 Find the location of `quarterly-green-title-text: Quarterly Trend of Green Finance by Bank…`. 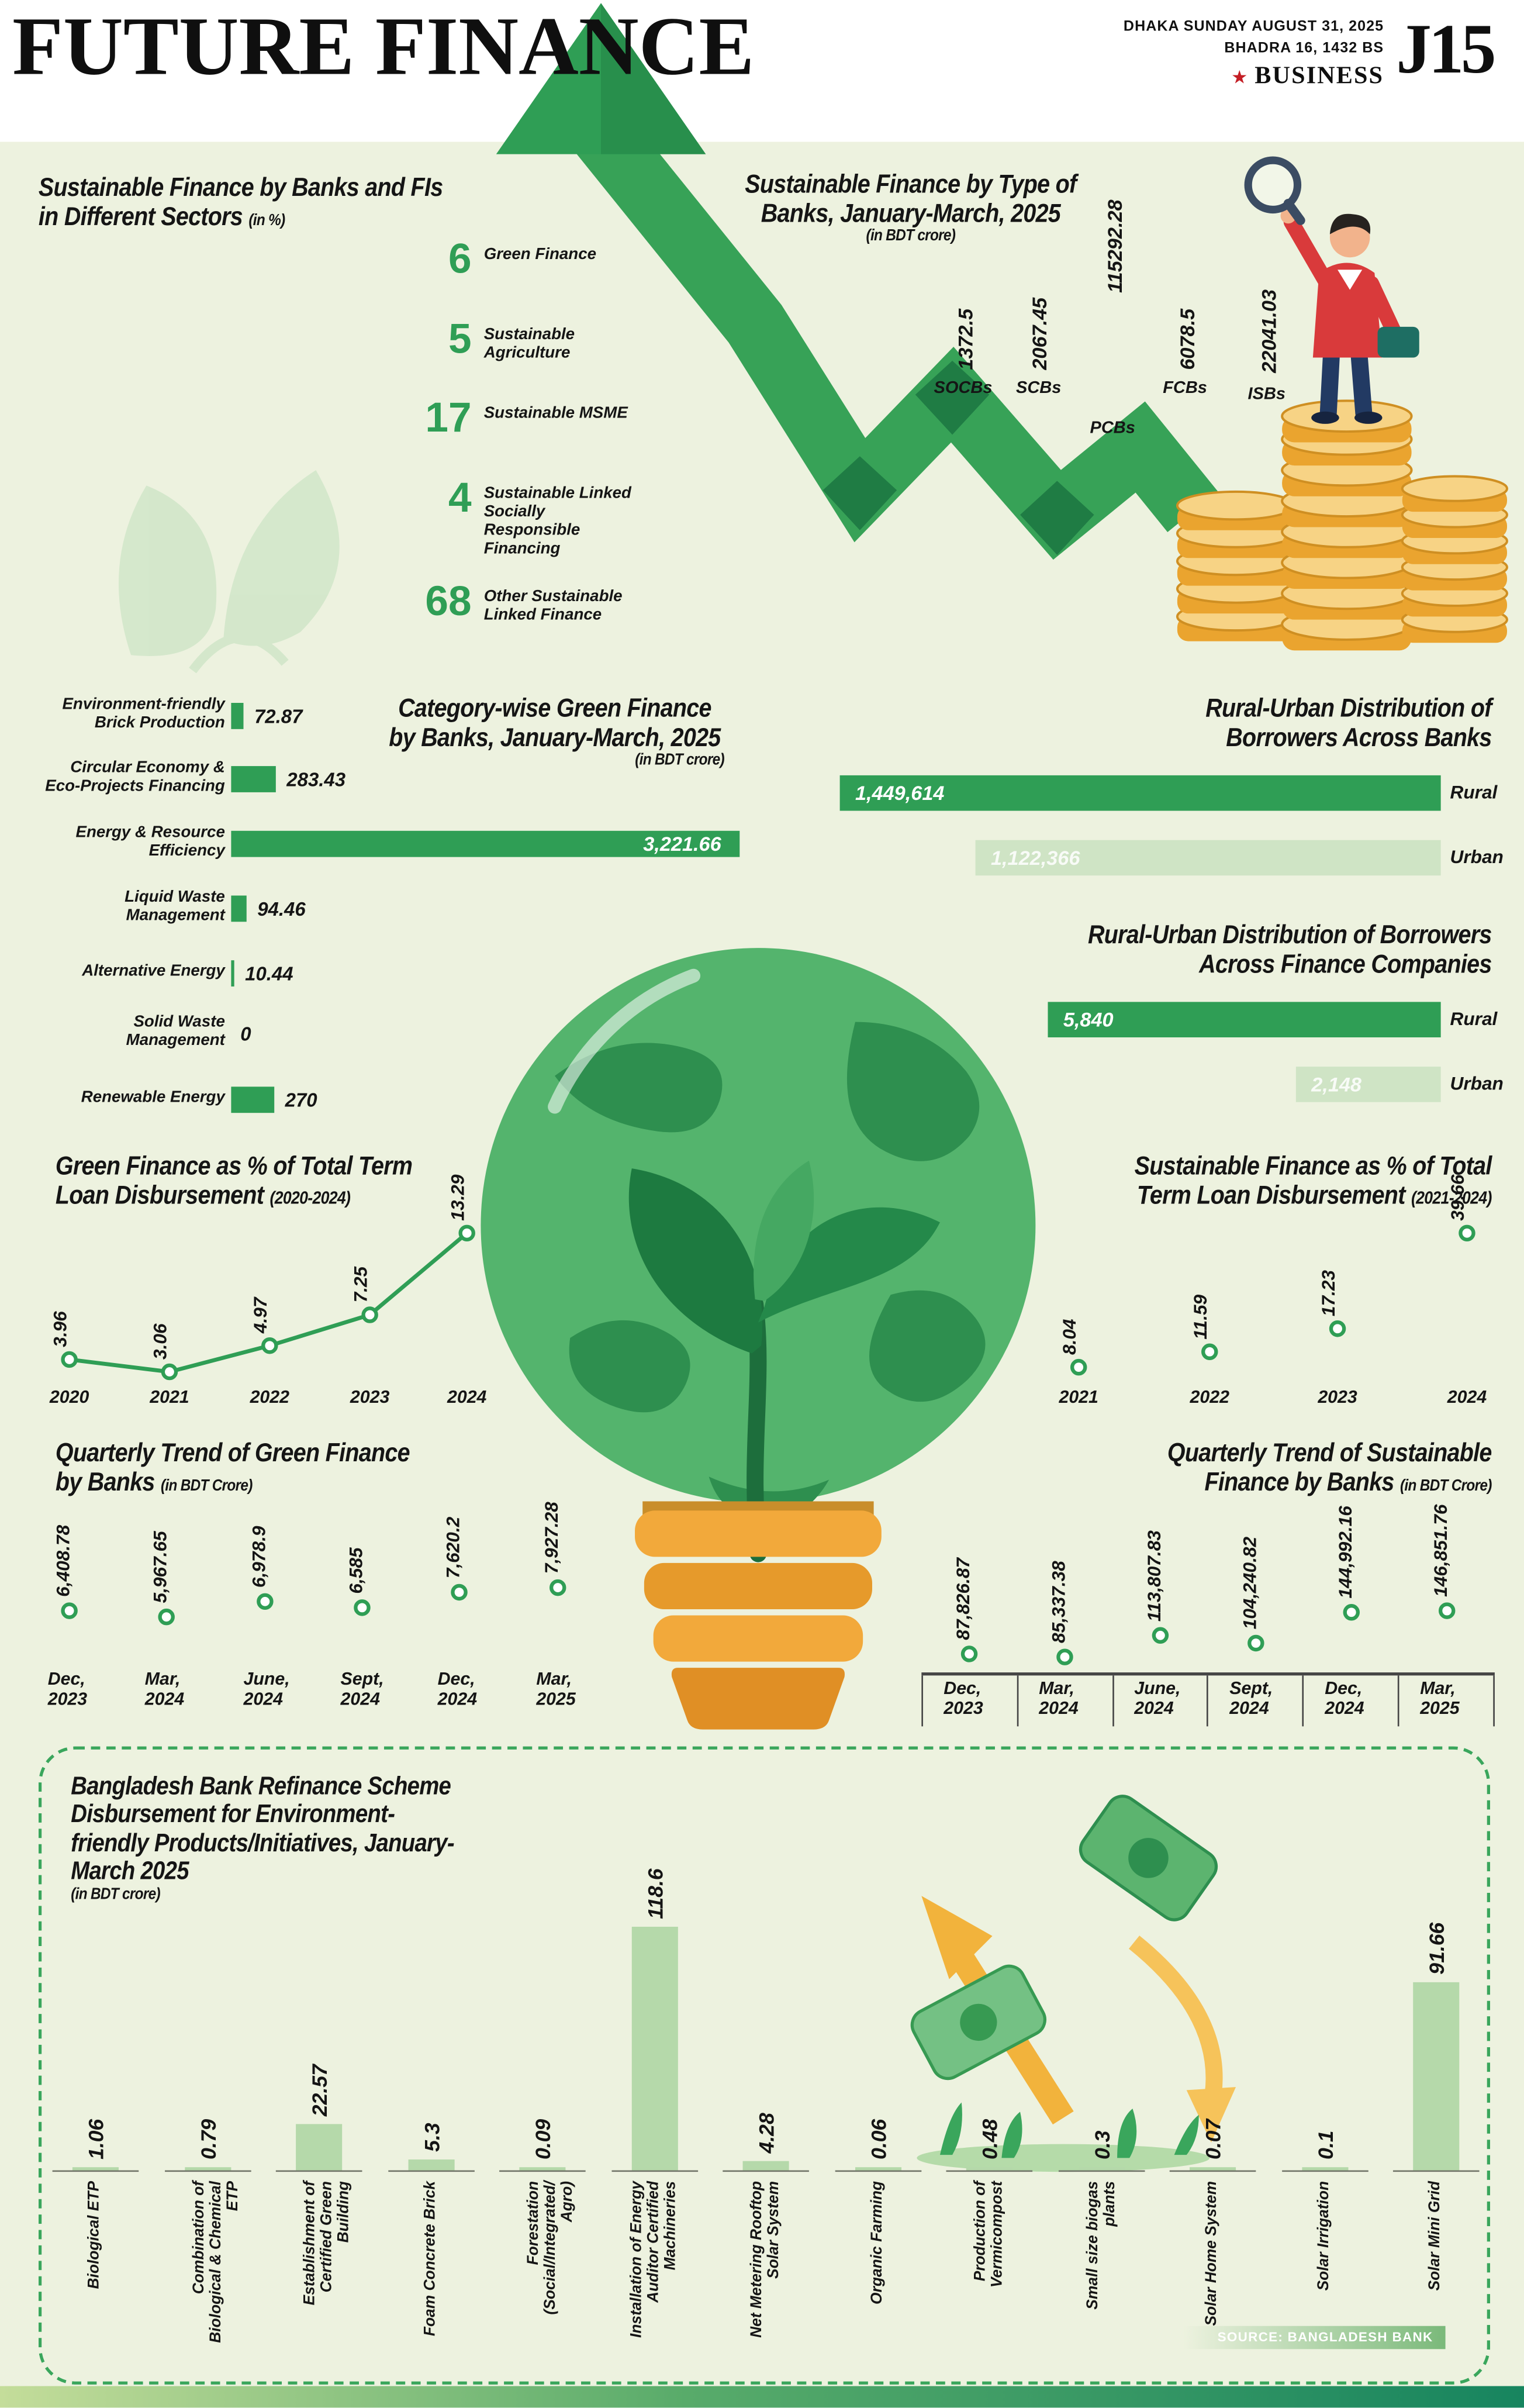

quarterly-green-title-text: Quarterly Trend of Green Finance by Bank… is located at coordinates (233, 1467).